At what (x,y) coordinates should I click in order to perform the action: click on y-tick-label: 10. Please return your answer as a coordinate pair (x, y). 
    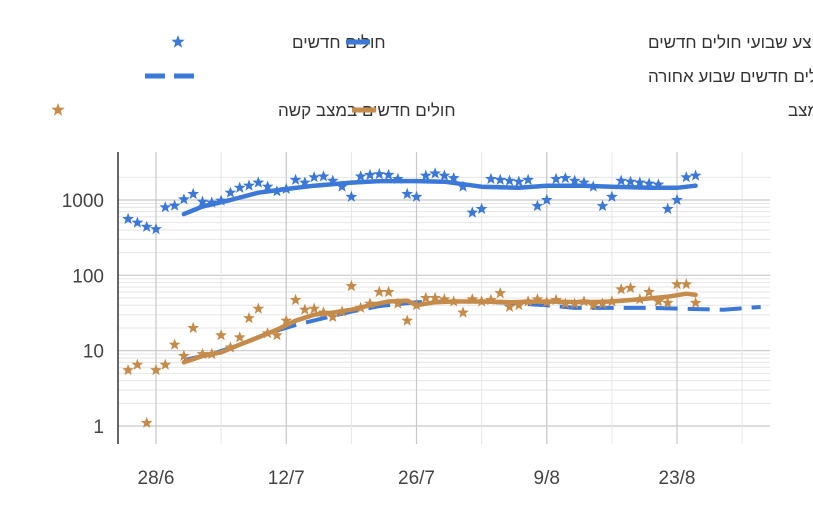
    Looking at the image, I should click on (93, 352).